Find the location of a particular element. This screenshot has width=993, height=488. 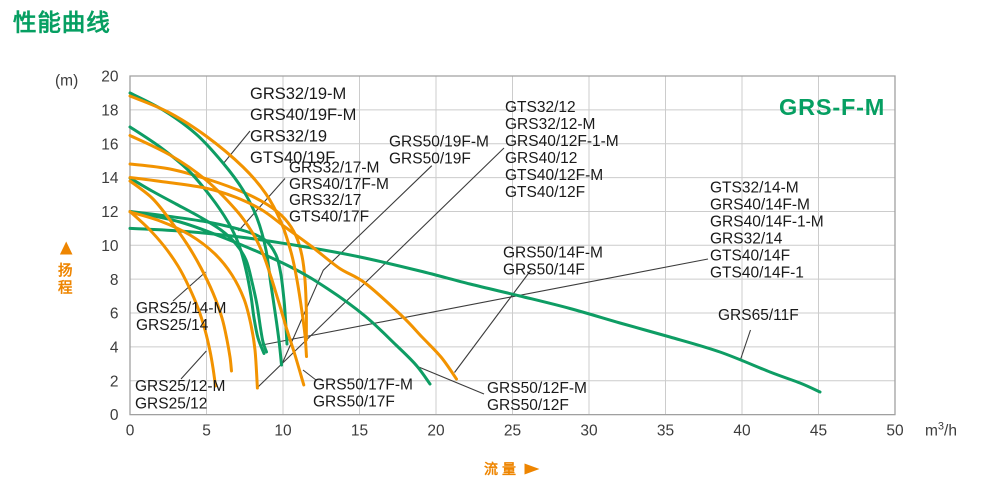

svg-text: GRS50/17F-M is located at coordinates (363, 385).